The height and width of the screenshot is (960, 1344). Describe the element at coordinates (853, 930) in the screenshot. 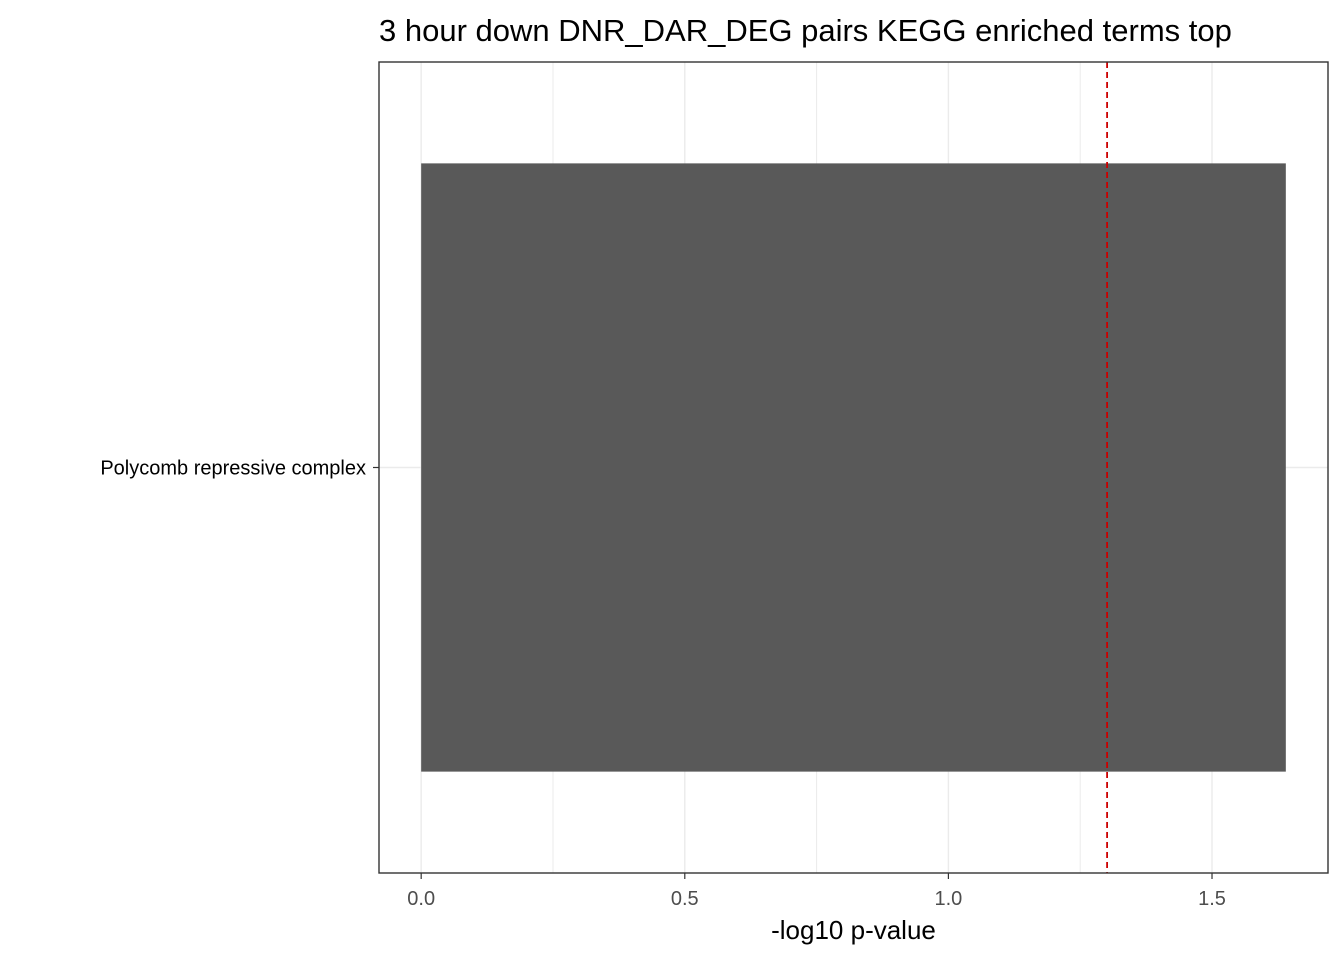

I see `x-axis-label: -log10 p-value` at that location.